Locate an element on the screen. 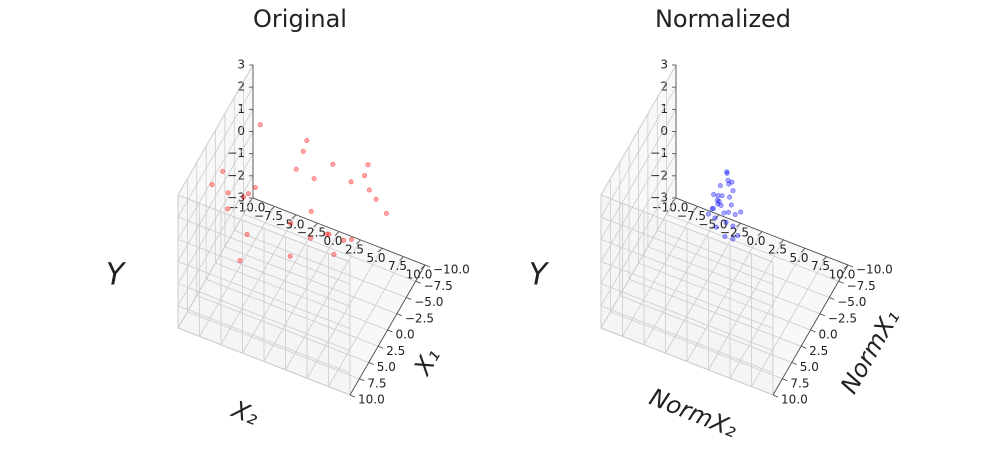 The image size is (1000, 467). y-tick-label: −10.0 is located at coordinates (451, 270).